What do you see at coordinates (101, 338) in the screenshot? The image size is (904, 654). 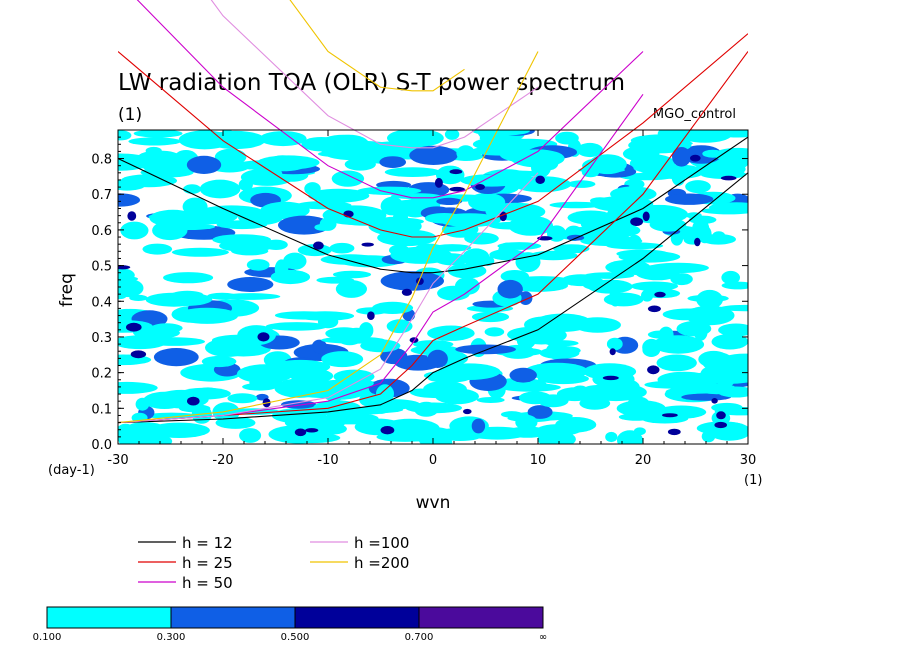 I see `y-tick-label: 0.3` at bounding box center [101, 338].